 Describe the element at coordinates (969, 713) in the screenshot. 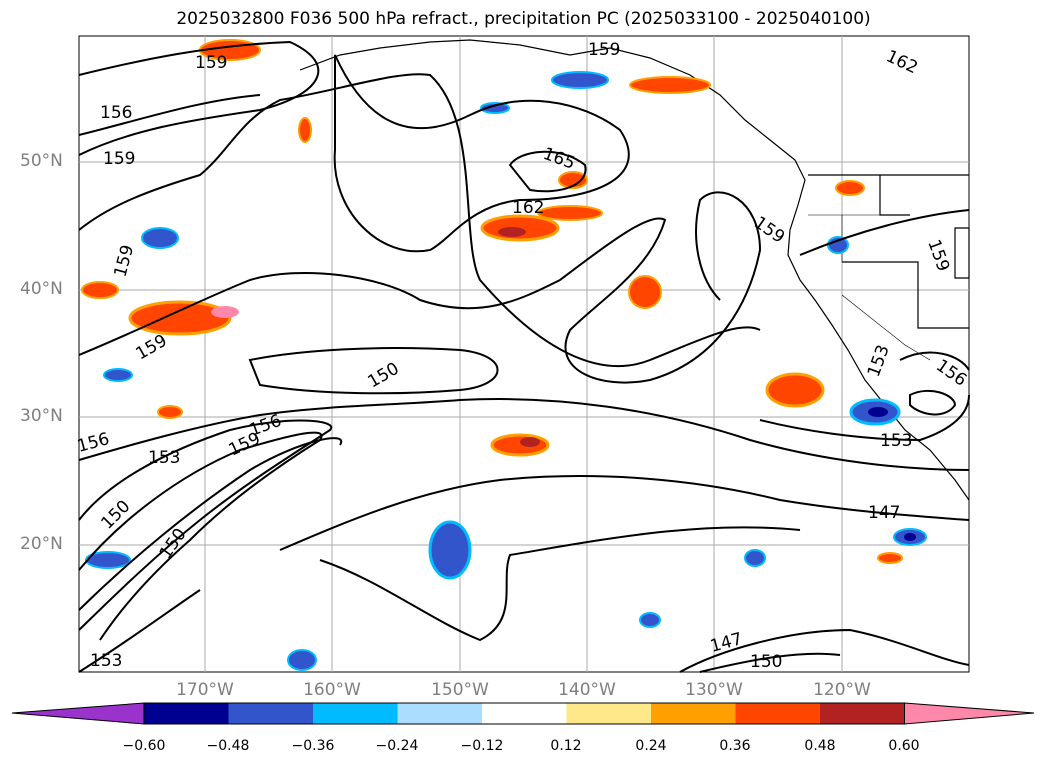

I see `colorbar-extend-high` at that location.